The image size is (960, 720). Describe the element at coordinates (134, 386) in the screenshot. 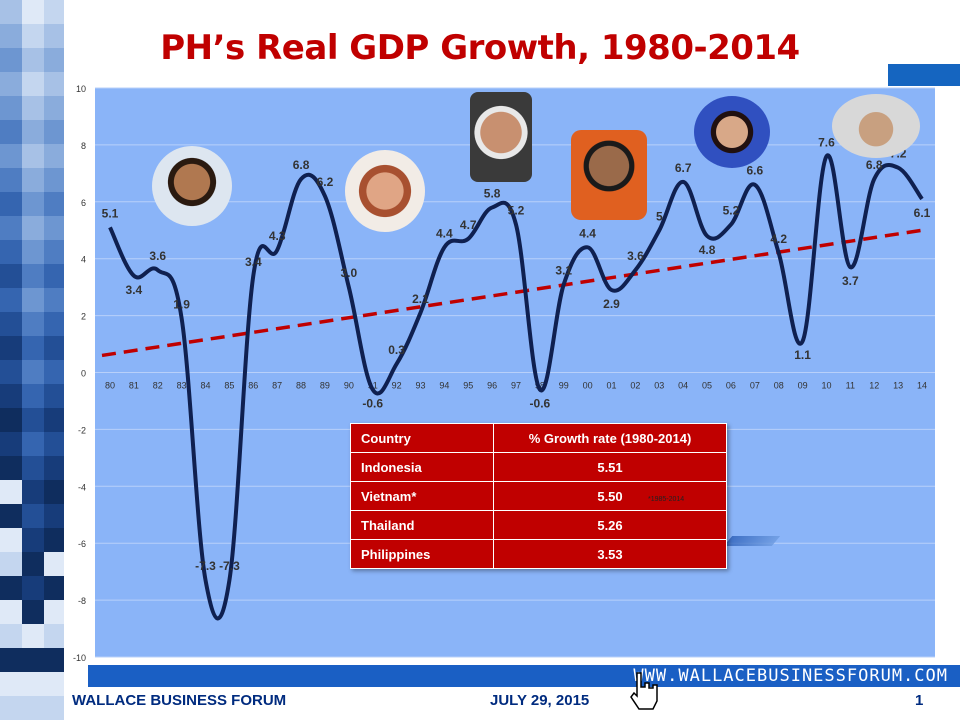

I see `x-tick-label: 81` at that location.